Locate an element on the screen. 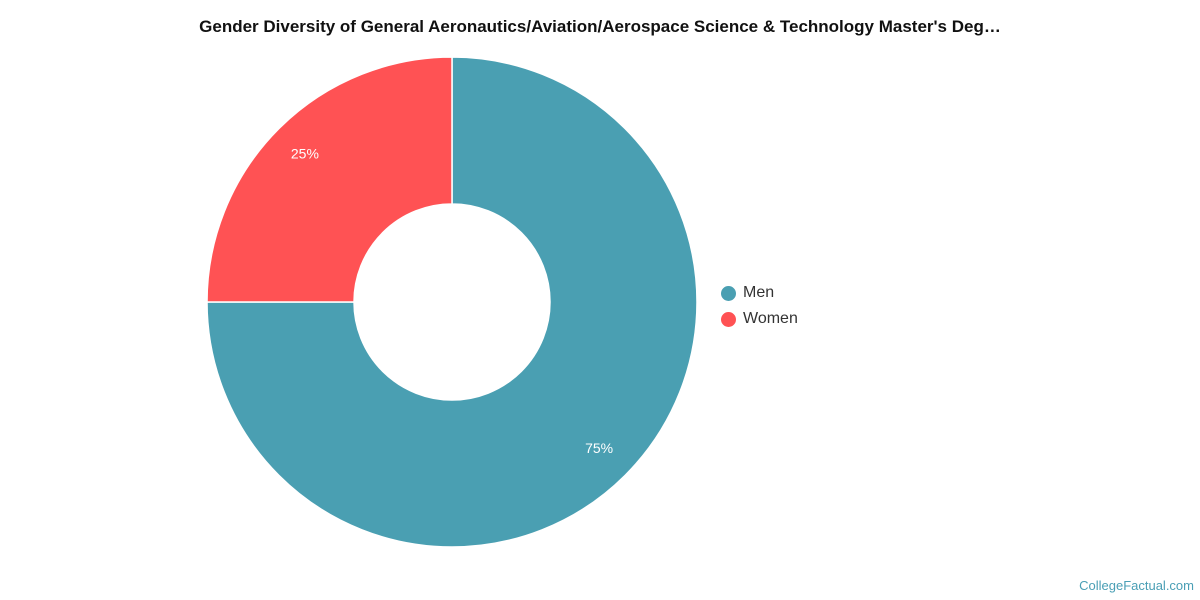  slice-label-men: 75% is located at coordinates (599, 448).